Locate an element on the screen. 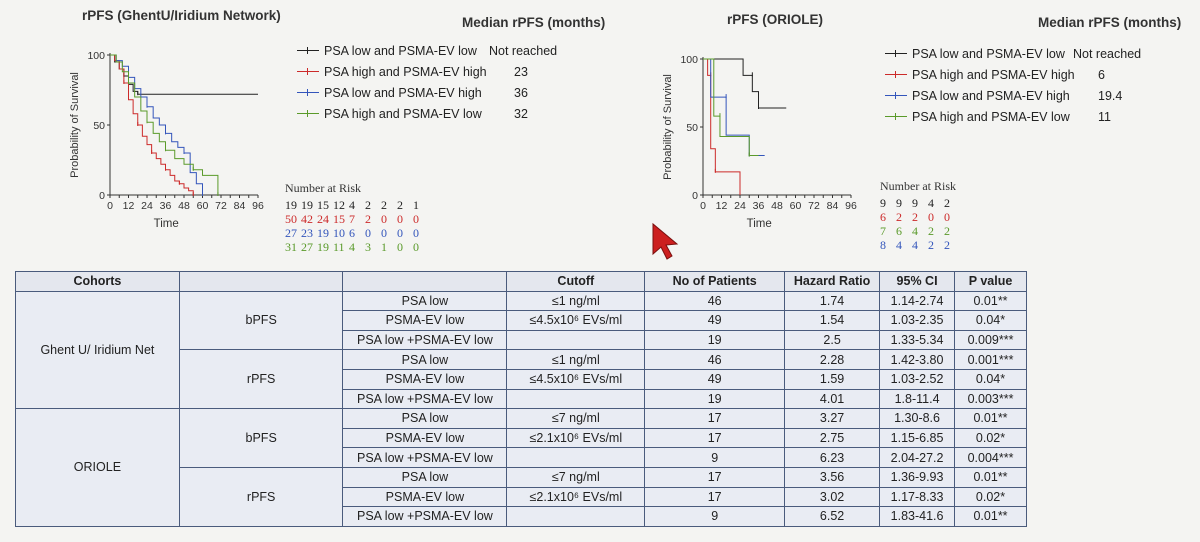  ci-cell: 1.14-2.74 is located at coordinates (917, 301).